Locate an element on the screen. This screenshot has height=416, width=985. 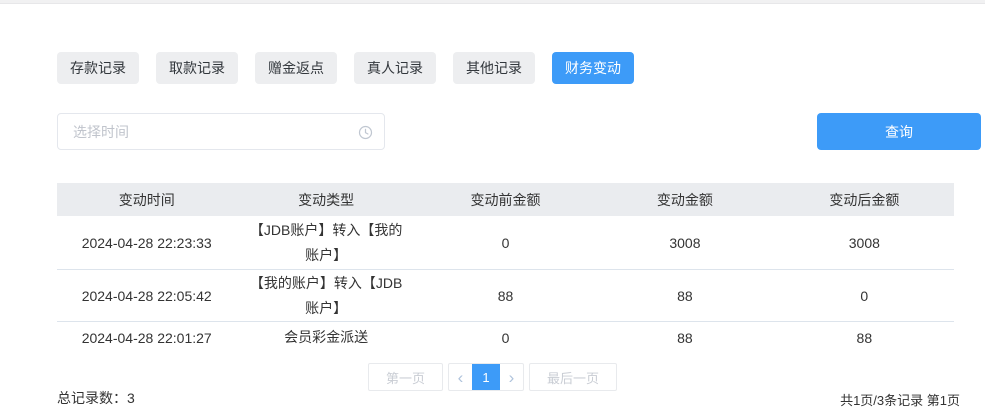
header-amount-before: 变动前金额 is located at coordinates (505, 199).